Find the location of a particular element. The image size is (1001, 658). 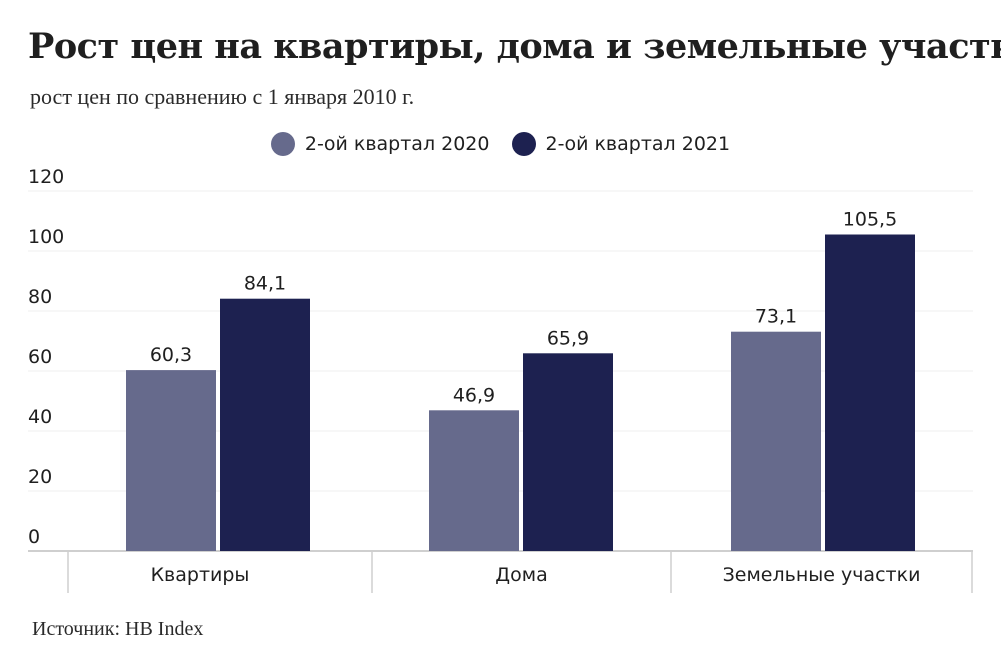

data-label: 60,3 is located at coordinates (171, 355).